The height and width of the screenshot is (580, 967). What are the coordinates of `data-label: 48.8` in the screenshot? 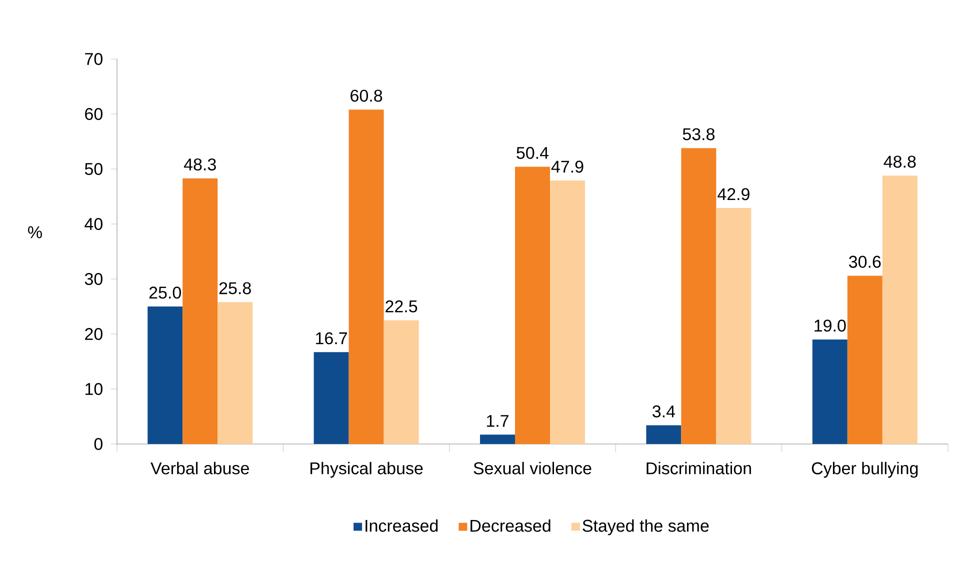 It's located at (900, 162).